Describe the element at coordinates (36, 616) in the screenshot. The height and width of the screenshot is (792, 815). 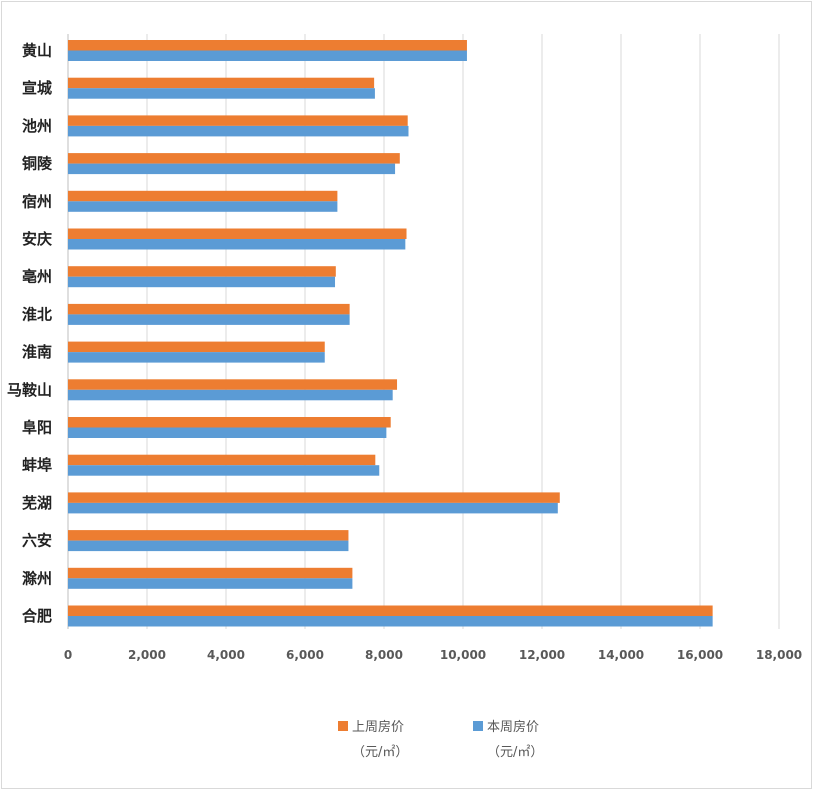
I see `category-label: 合肥` at that location.